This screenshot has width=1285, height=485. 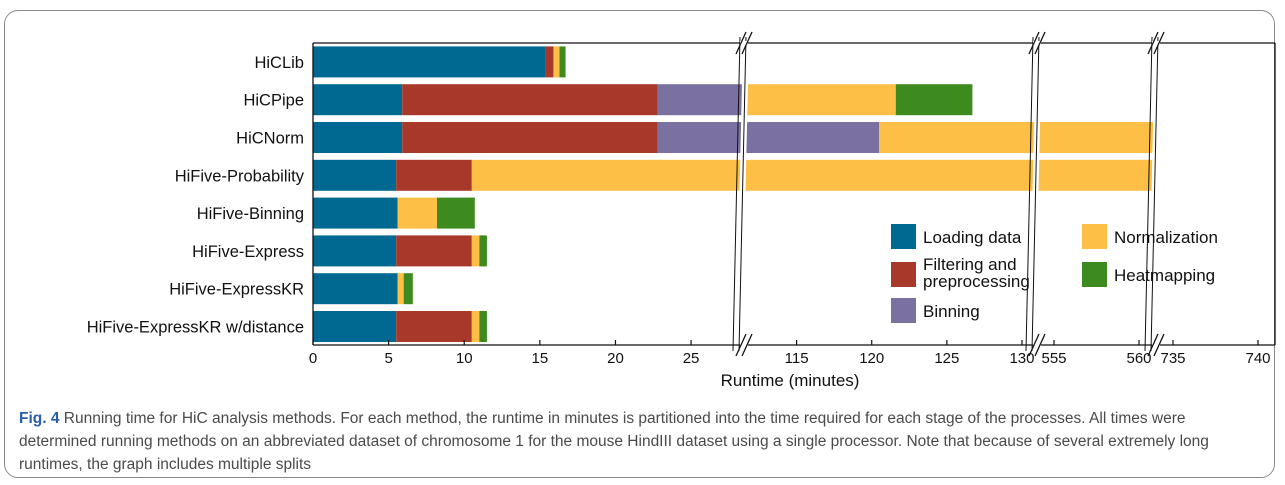 What do you see at coordinates (195, 328) in the screenshot?
I see `category-label: HiFive-ExpressKR w/distance` at bounding box center [195, 328].